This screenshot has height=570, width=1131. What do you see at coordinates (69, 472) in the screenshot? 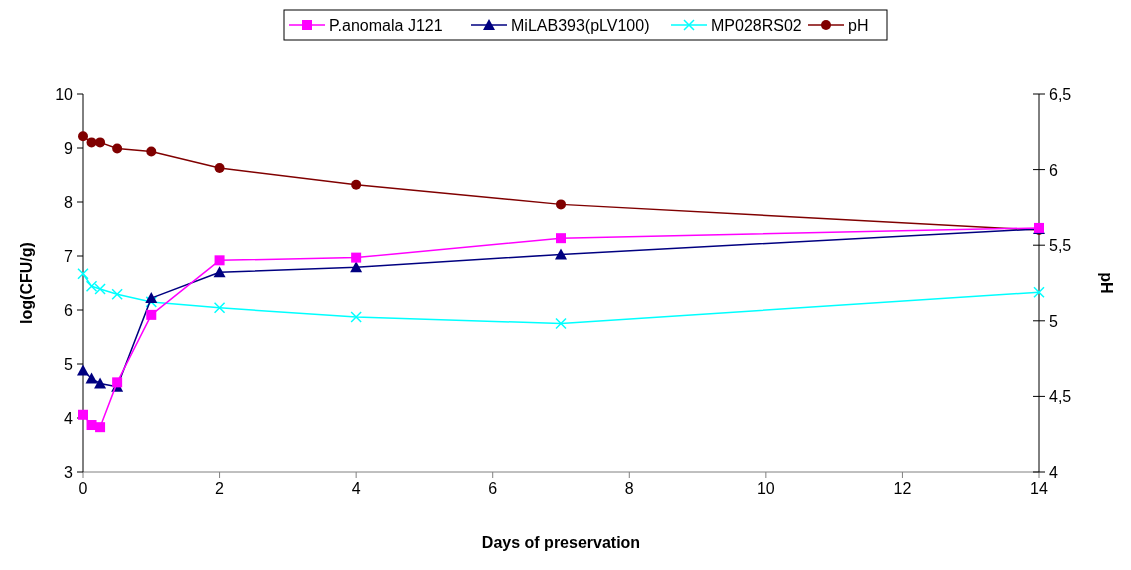
I see `y-tick-label: 3` at bounding box center [69, 472].